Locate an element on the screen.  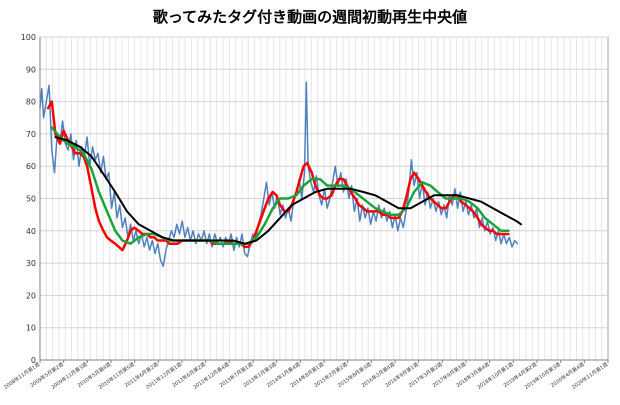
y-tick-label: 80 is located at coordinates (31, 102).